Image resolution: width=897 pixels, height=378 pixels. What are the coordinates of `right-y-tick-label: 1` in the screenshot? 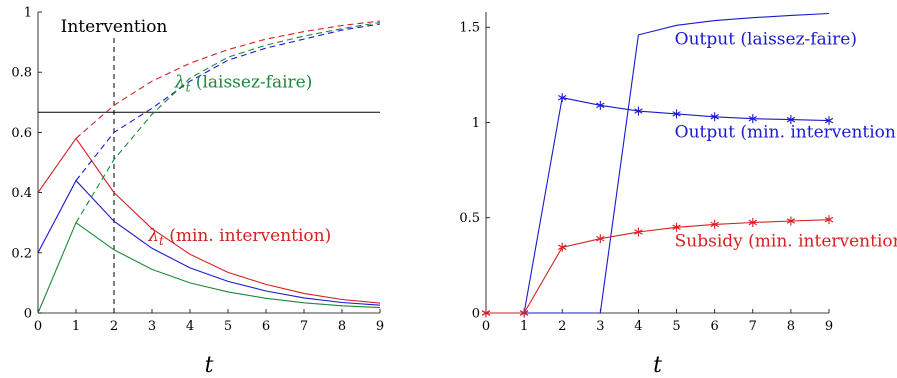 It's located at (476, 123).